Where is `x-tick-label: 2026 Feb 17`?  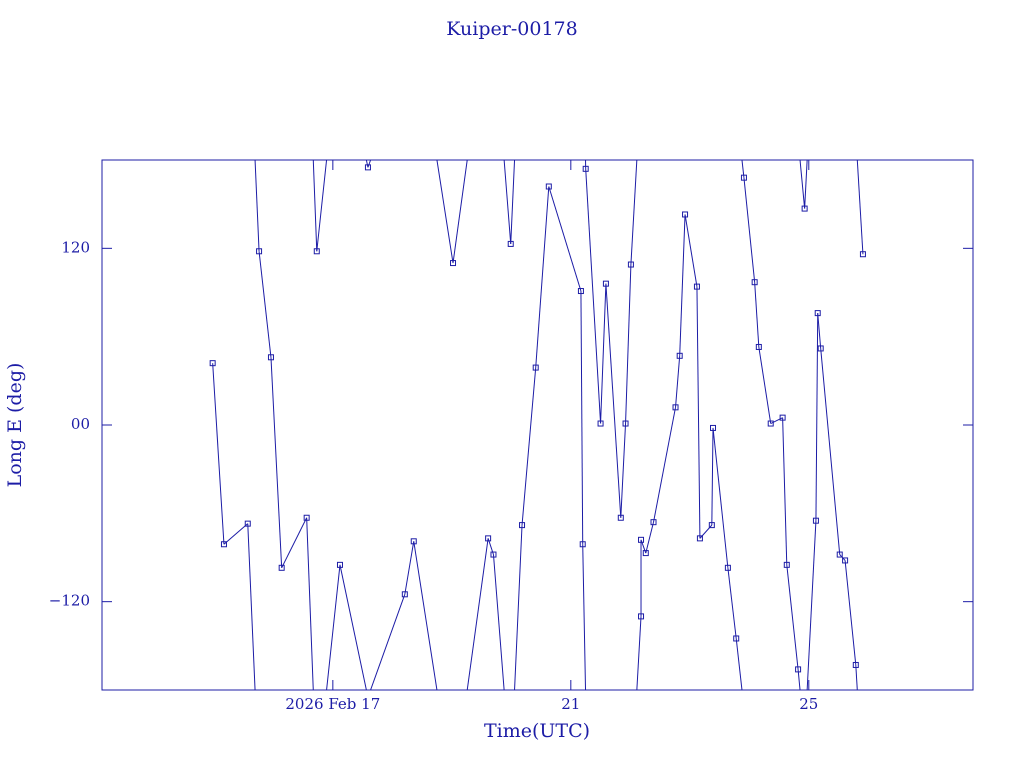 x-tick-label: 2026 Feb 17 is located at coordinates (332, 704).